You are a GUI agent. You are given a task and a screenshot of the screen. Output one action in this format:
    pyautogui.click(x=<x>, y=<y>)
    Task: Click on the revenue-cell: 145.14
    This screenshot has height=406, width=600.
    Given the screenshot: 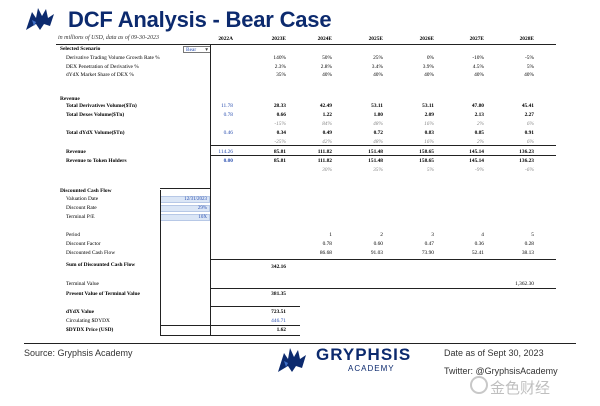 What is the action you would take?
    pyautogui.click(x=476, y=161)
    